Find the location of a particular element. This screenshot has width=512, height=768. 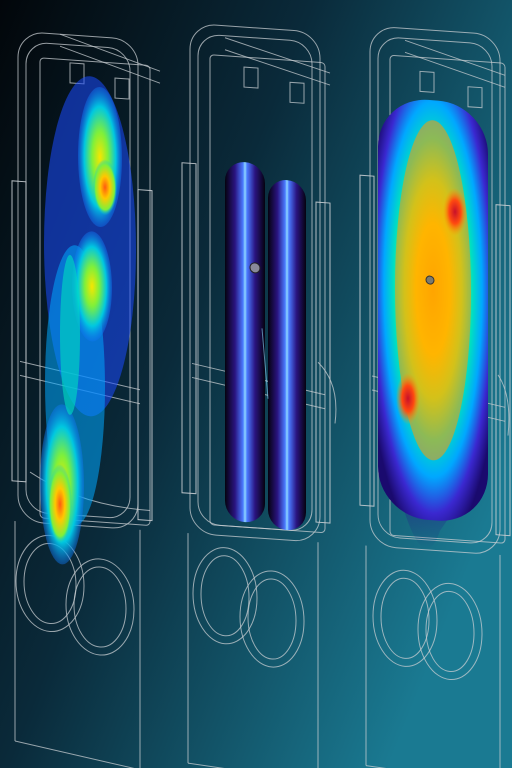

left-heat-field is located at coordinates (88, 320).